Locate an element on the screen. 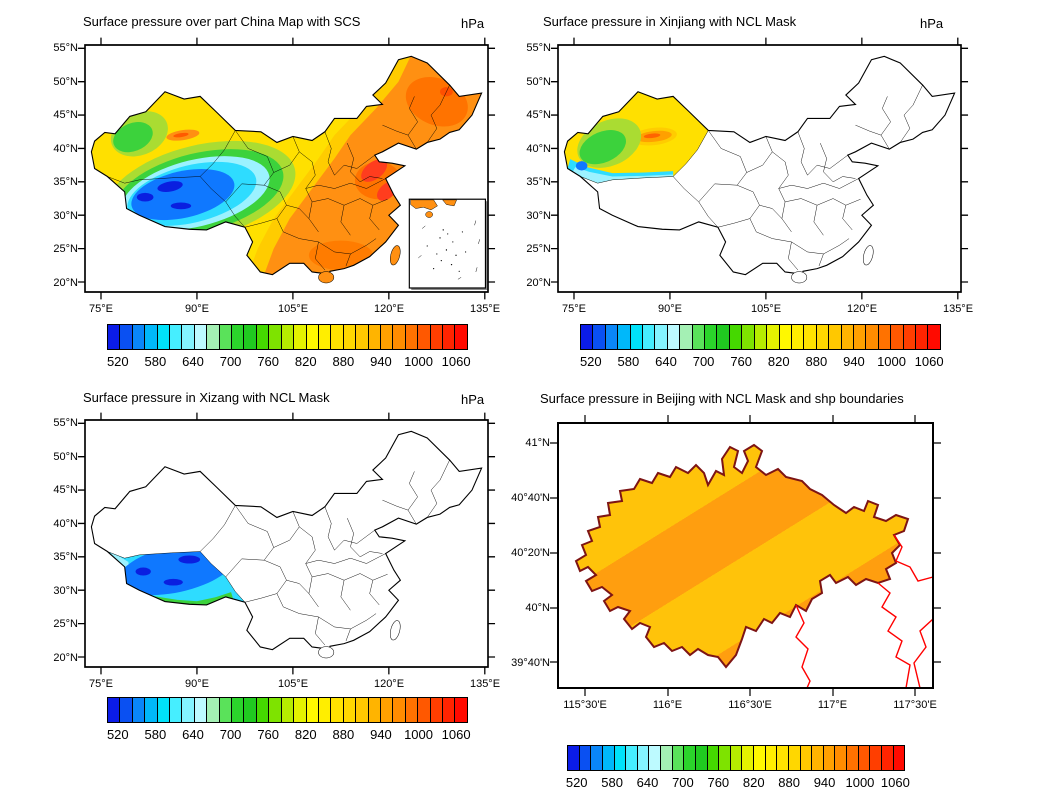 The height and width of the screenshot is (806, 1039). lat-tick-label: 41°N is located at coordinates (537, 443).